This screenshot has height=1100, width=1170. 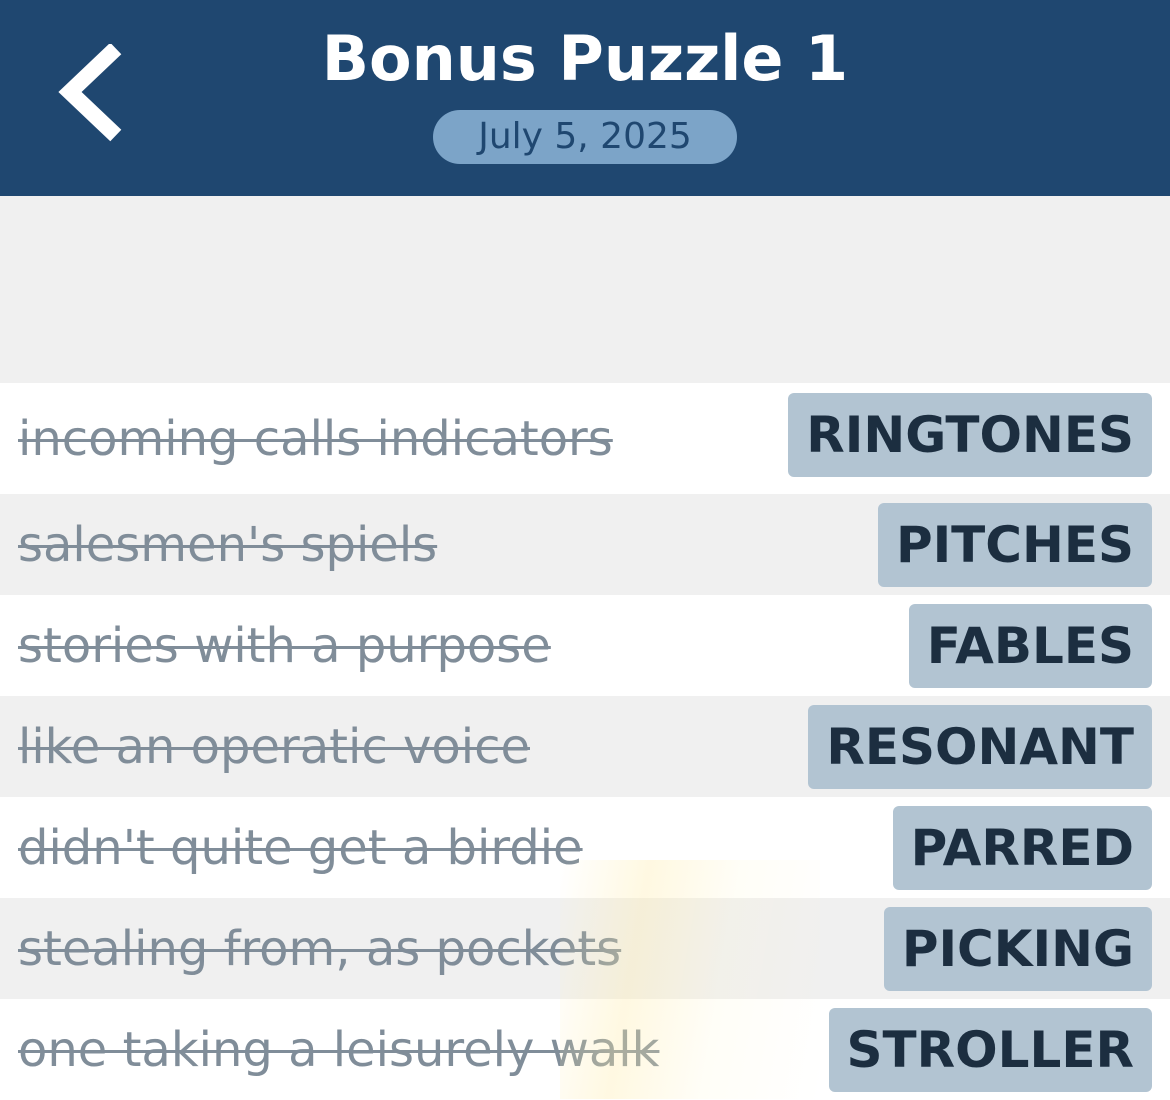 What do you see at coordinates (970, 434) in the screenshot?
I see `answer-badge: RINGTONES` at bounding box center [970, 434].